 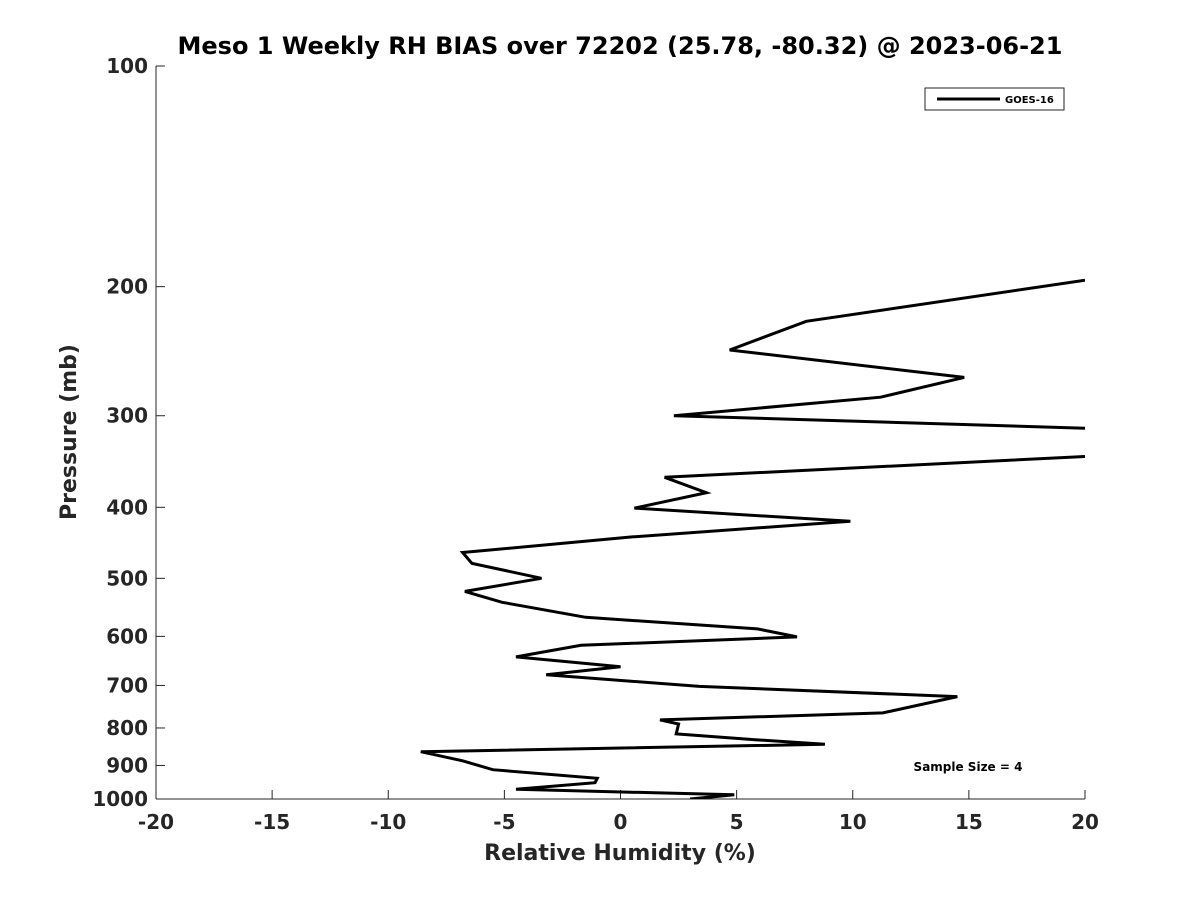 I want to click on legend: GOES-16, so click(x=994, y=99).